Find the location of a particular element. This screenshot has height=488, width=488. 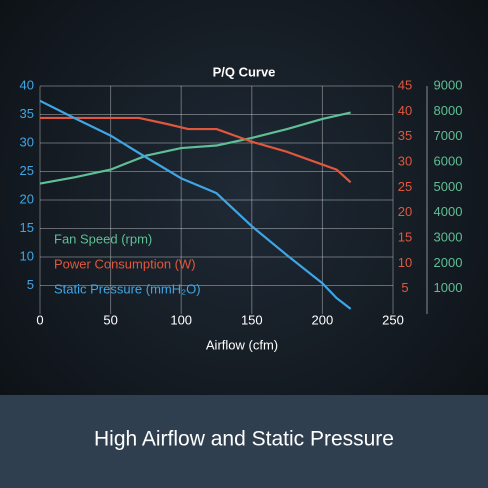

y2-tick-label: 35 is located at coordinates (405, 135).